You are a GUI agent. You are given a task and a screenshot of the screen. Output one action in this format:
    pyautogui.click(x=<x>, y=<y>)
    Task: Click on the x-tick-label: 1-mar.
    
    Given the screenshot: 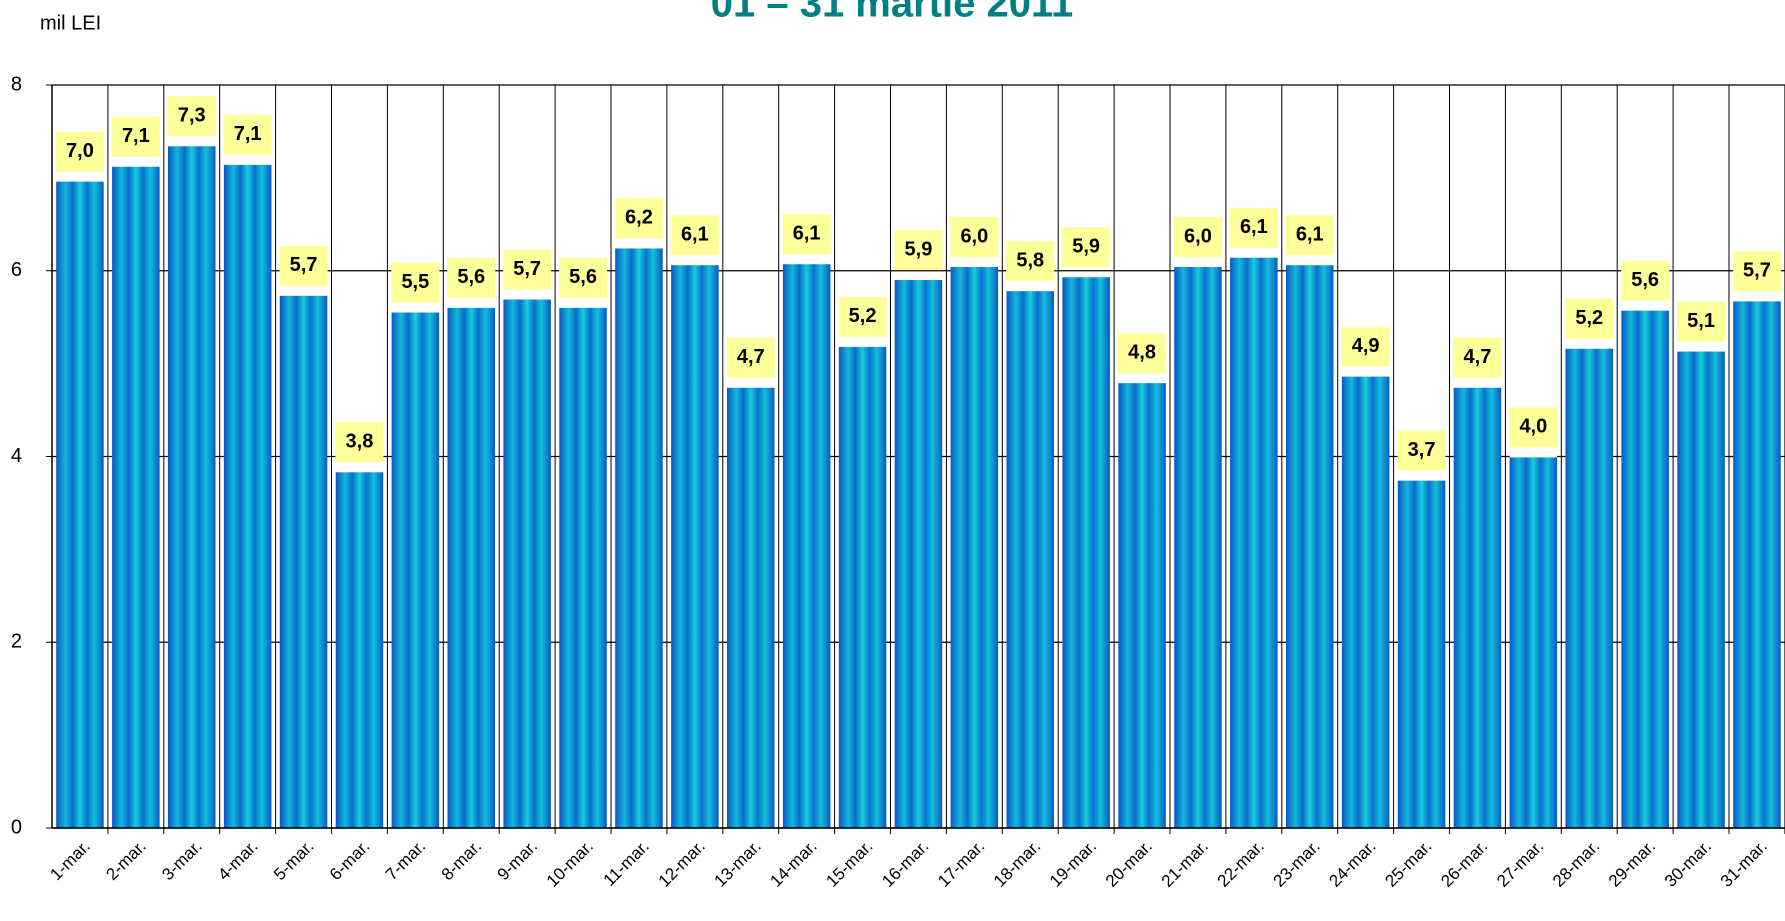 What is the action you would take?
    pyautogui.click(x=70, y=861)
    